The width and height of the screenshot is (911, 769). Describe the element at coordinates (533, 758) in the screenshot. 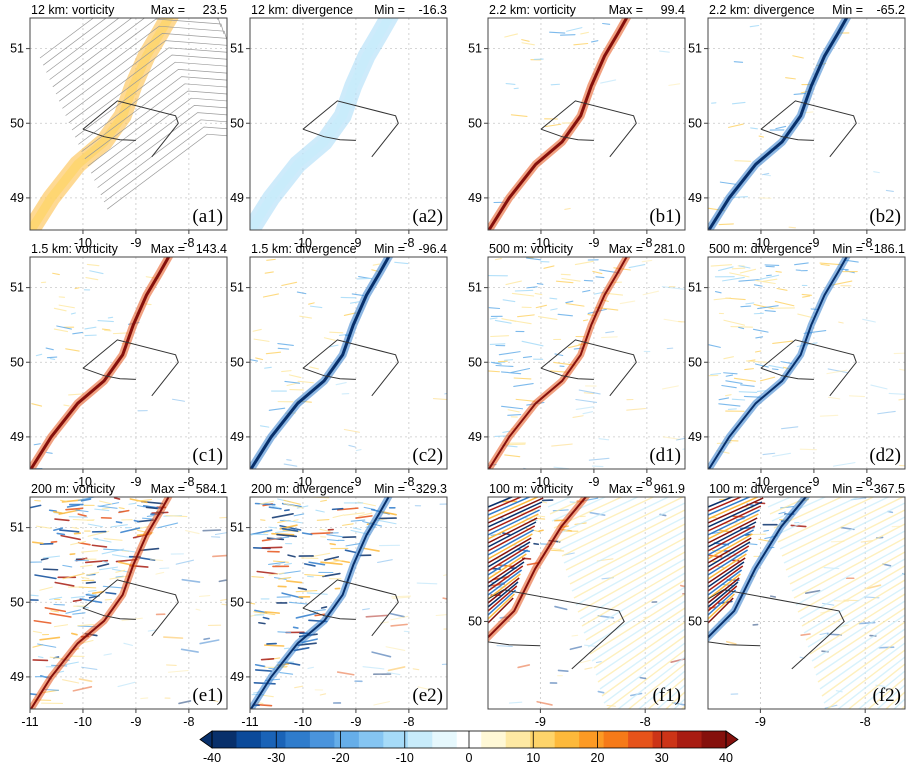

I see `colorbar-tick-label: 10` at that location.